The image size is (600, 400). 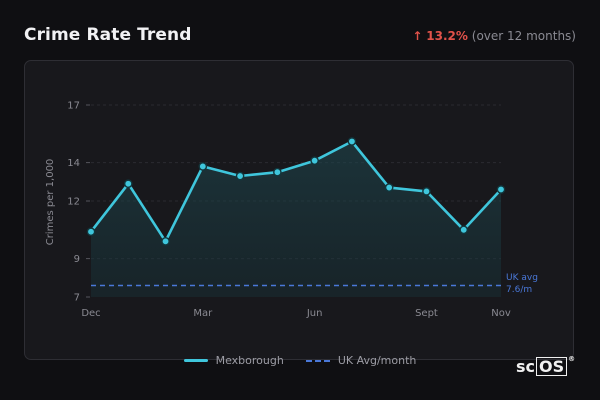 What do you see at coordinates (501, 313) in the screenshot?
I see `x-tick-label: Nov` at bounding box center [501, 313].